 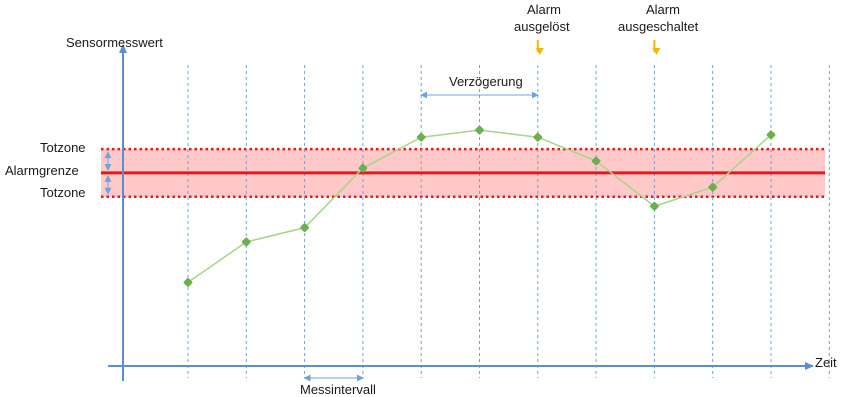 What do you see at coordinates (544, 9) in the screenshot?
I see `alarm-triggered-label-line1: Alarm` at bounding box center [544, 9].